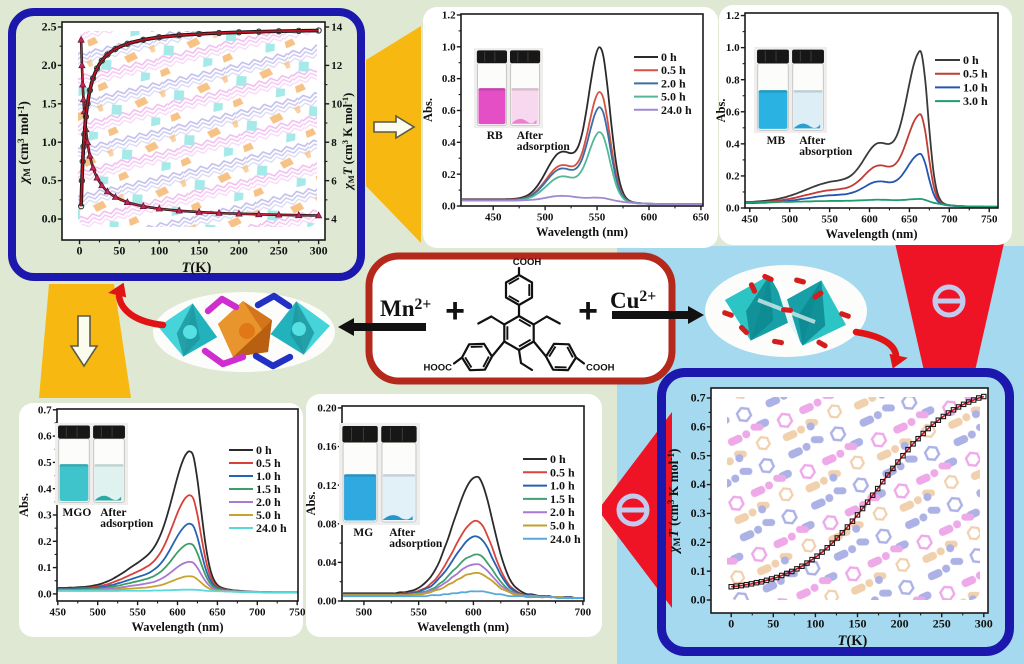 The height and width of the screenshot is (664, 1024). What do you see at coordinates (949, 219) in the screenshot?
I see `x-tick-label: 700` at bounding box center [949, 219].